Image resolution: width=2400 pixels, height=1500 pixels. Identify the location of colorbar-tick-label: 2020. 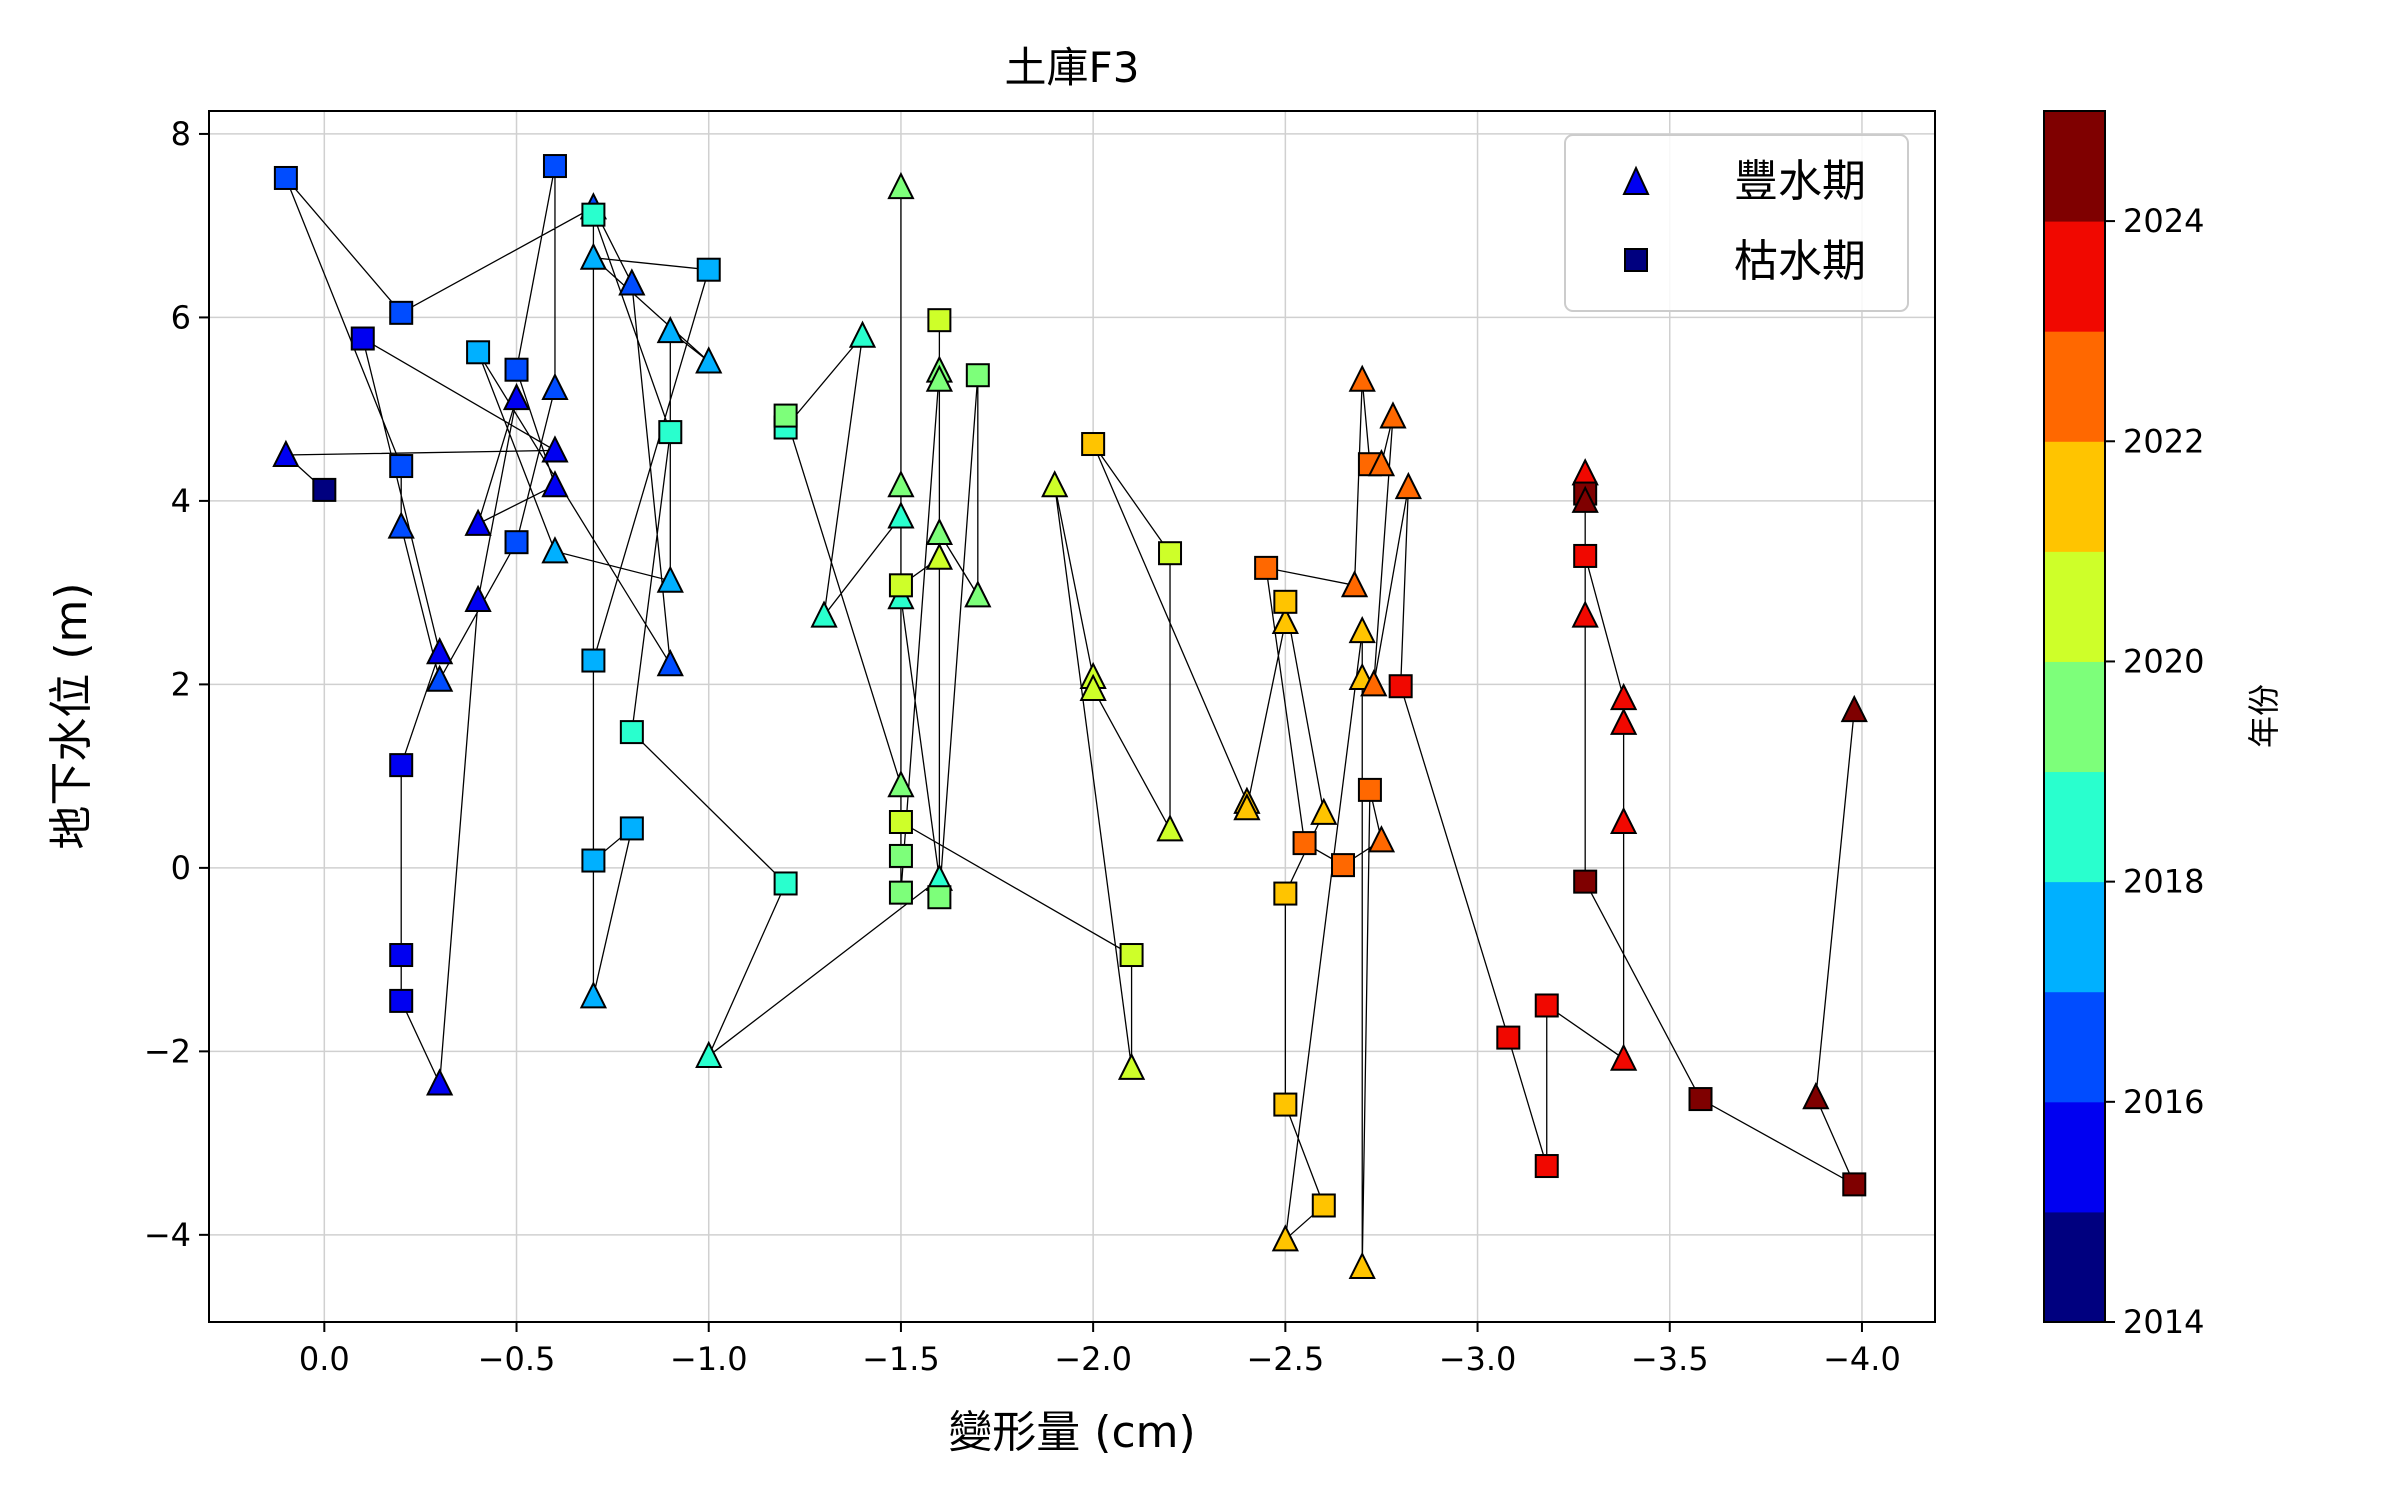
(2163, 661).